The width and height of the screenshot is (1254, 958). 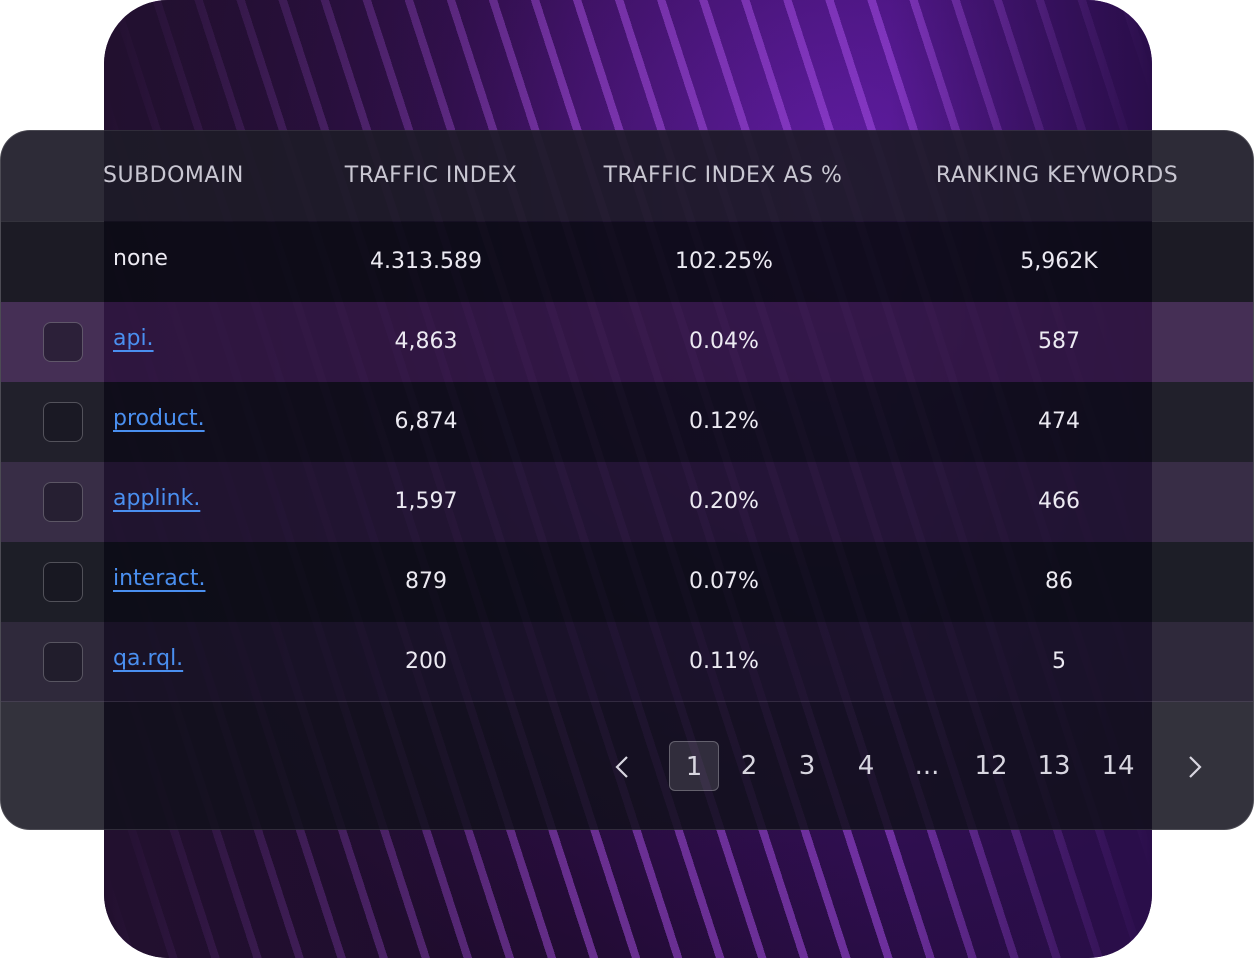 What do you see at coordinates (1059, 421) in the screenshot?
I see `table-cell: 474` at bounding box center [1059, 421].